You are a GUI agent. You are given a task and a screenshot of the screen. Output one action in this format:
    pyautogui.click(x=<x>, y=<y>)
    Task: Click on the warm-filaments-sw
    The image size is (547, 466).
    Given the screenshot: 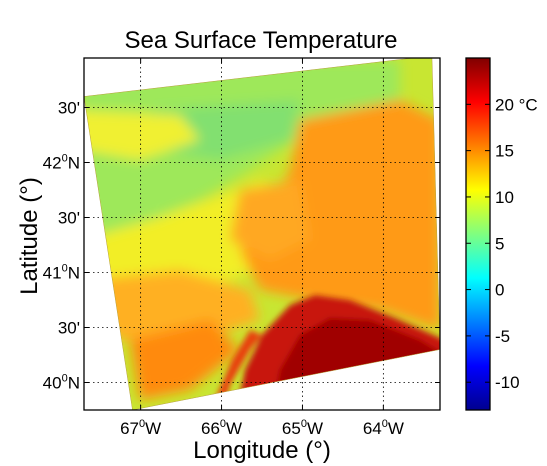 What is the action you would take?
    pyautogui.click(x=185, y=360)
    